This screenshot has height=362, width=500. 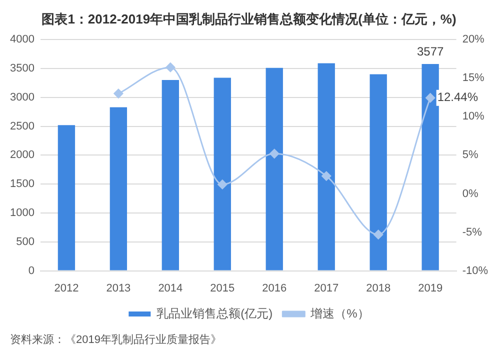 What do you see at coordinates (326, 288) in the screenshot?
I see `x-tick-label: 2017` at bounding box center [326, 288].